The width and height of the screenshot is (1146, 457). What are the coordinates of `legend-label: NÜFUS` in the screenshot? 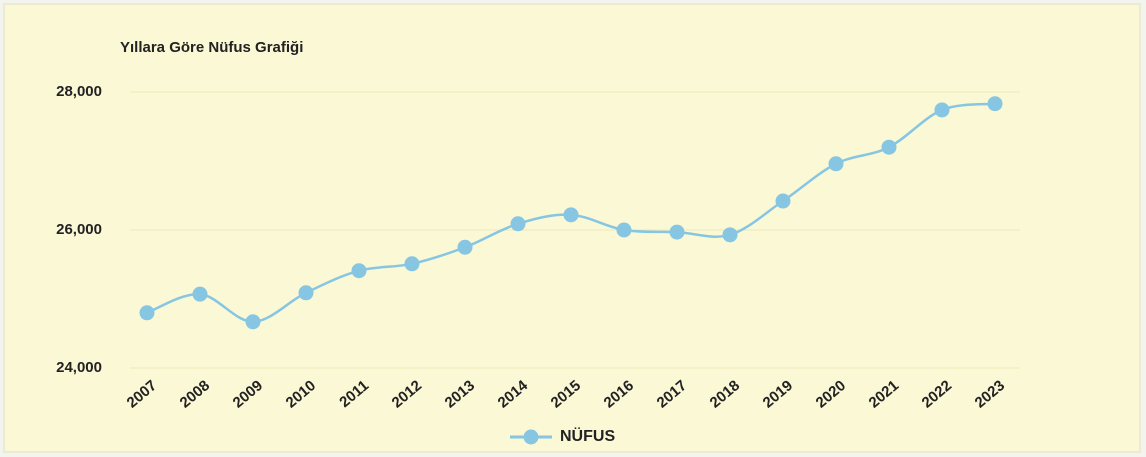 It's located at (587, 435).